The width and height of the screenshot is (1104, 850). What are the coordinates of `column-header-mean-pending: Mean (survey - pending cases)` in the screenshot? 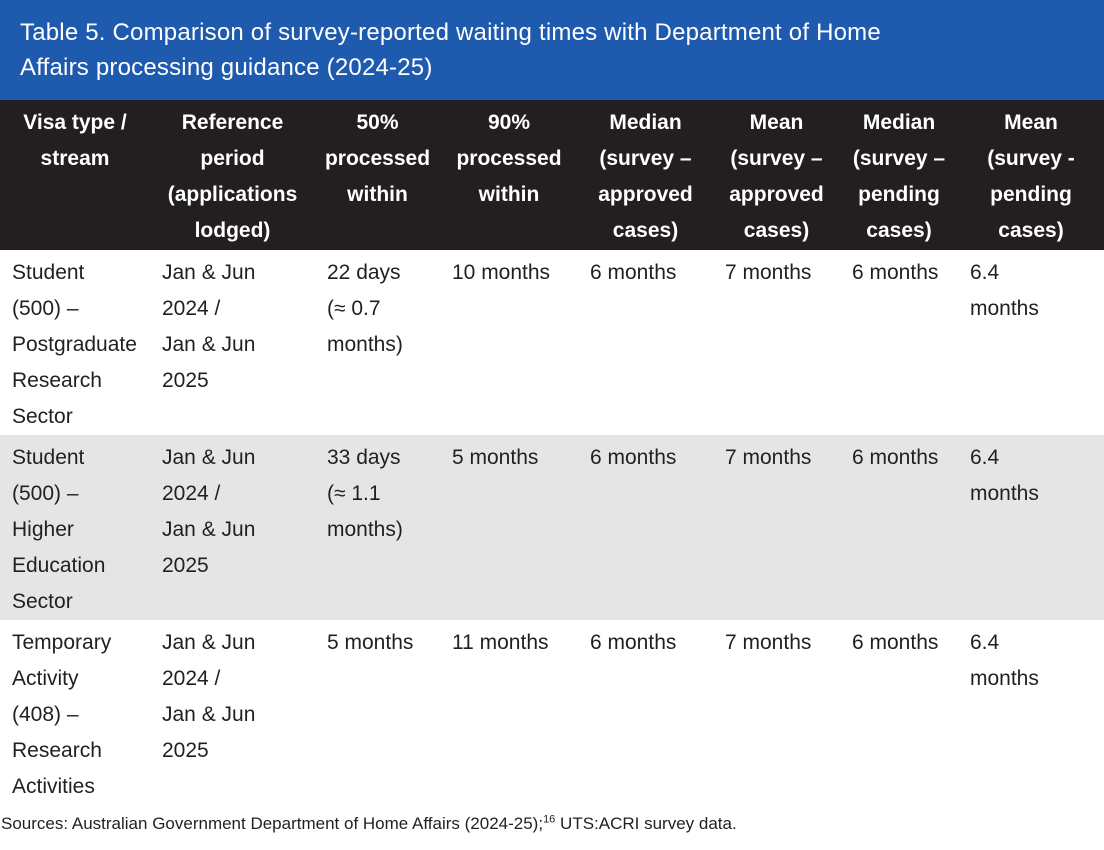 It's located at (1031, 175).